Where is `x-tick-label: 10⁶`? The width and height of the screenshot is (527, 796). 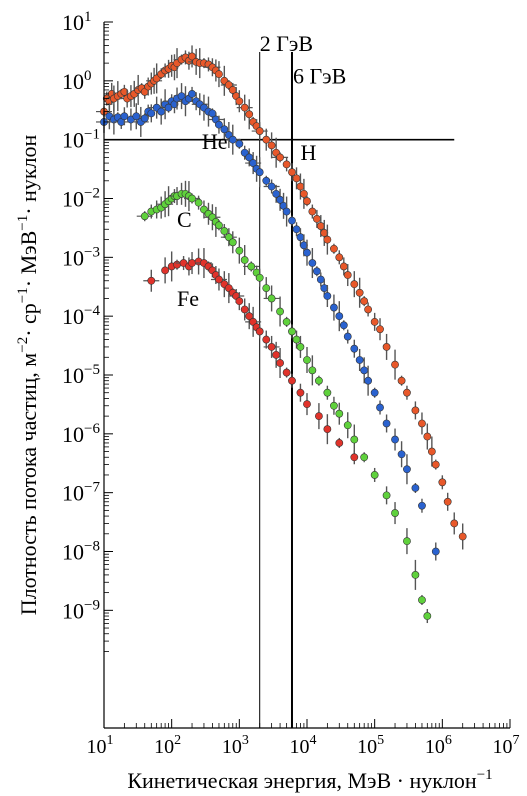 x-tick-label: 10⁶ is located at coordinates (438, 745).